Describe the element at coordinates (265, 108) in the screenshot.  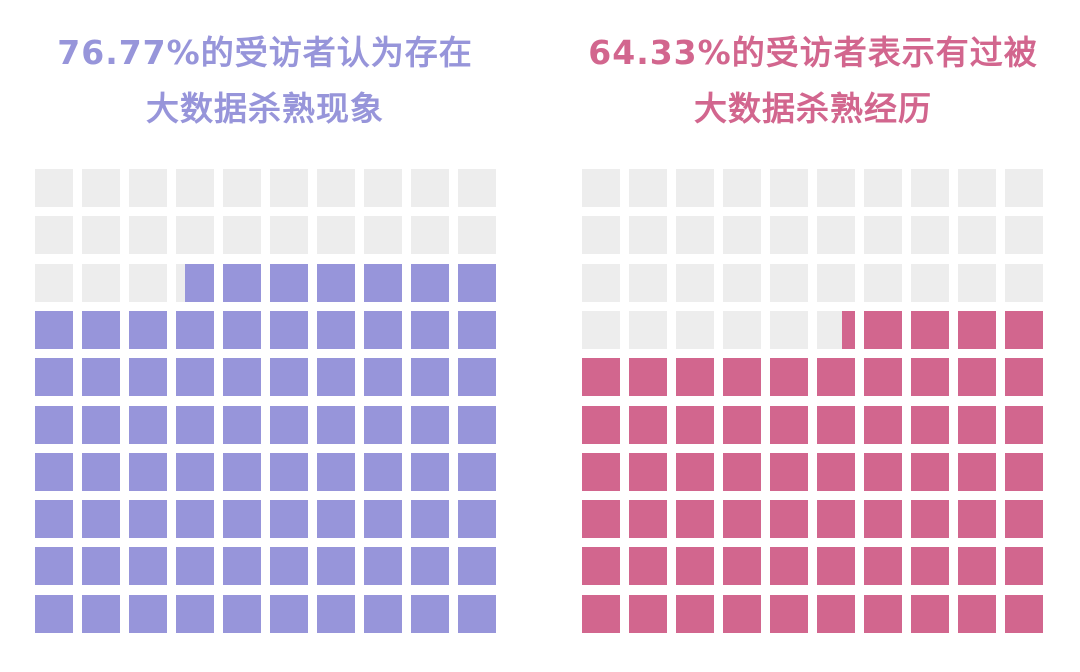
I see `left-title-line2: 大数据杀熟现象` at that location.